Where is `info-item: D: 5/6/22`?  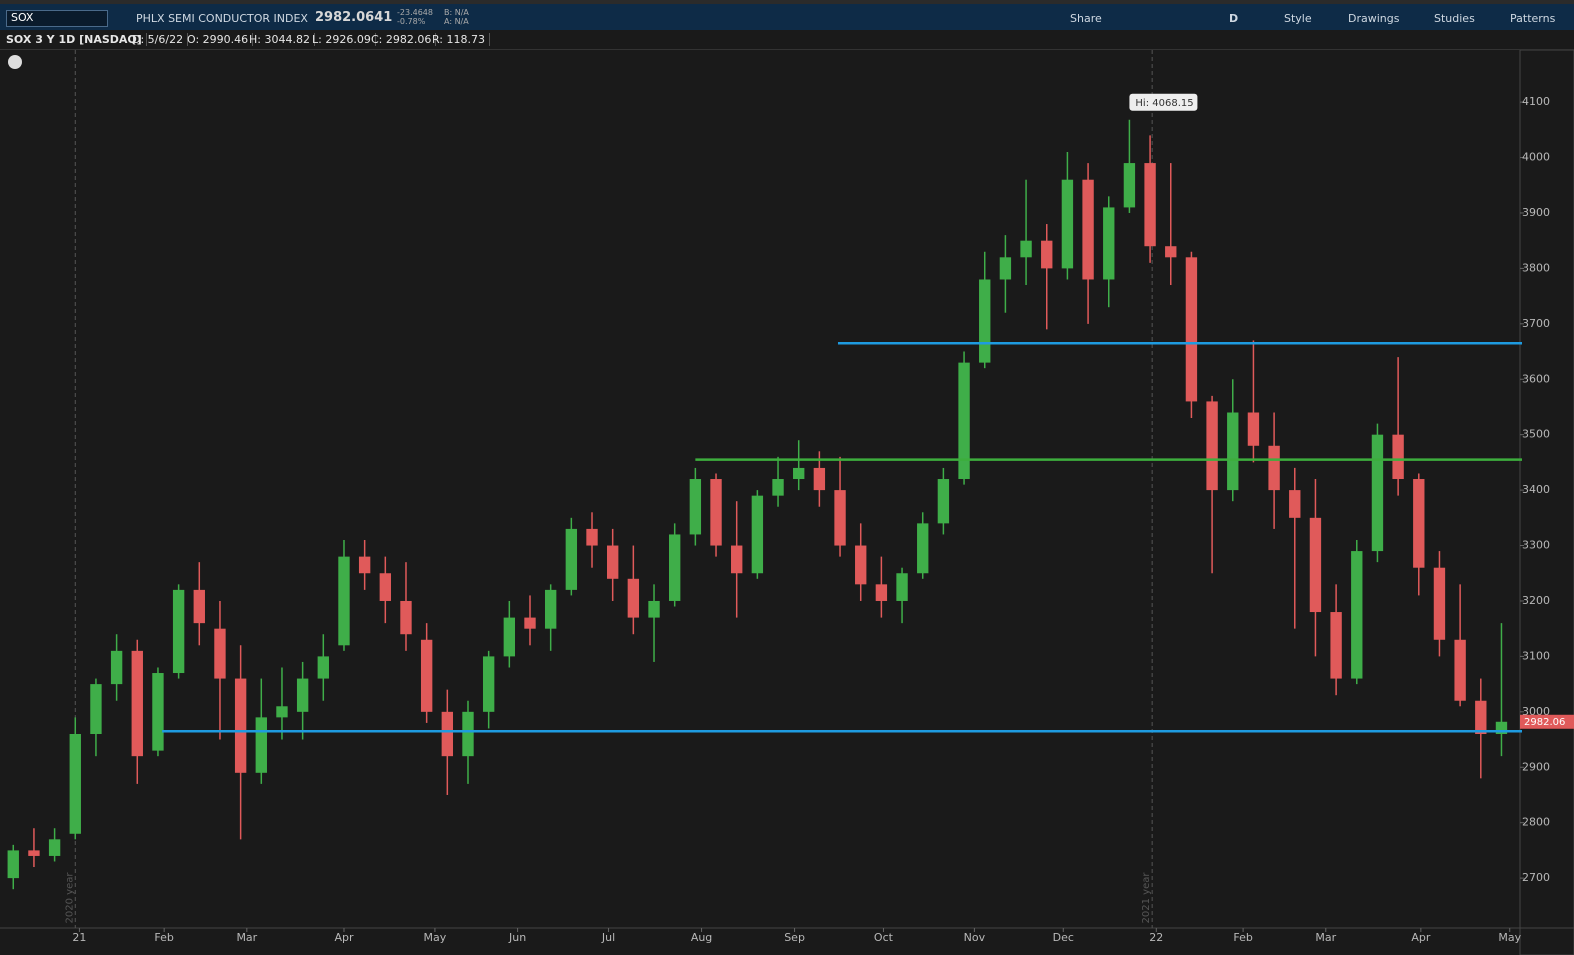
info-item: D: 5/6/22 is located at coordinates (158, 39).